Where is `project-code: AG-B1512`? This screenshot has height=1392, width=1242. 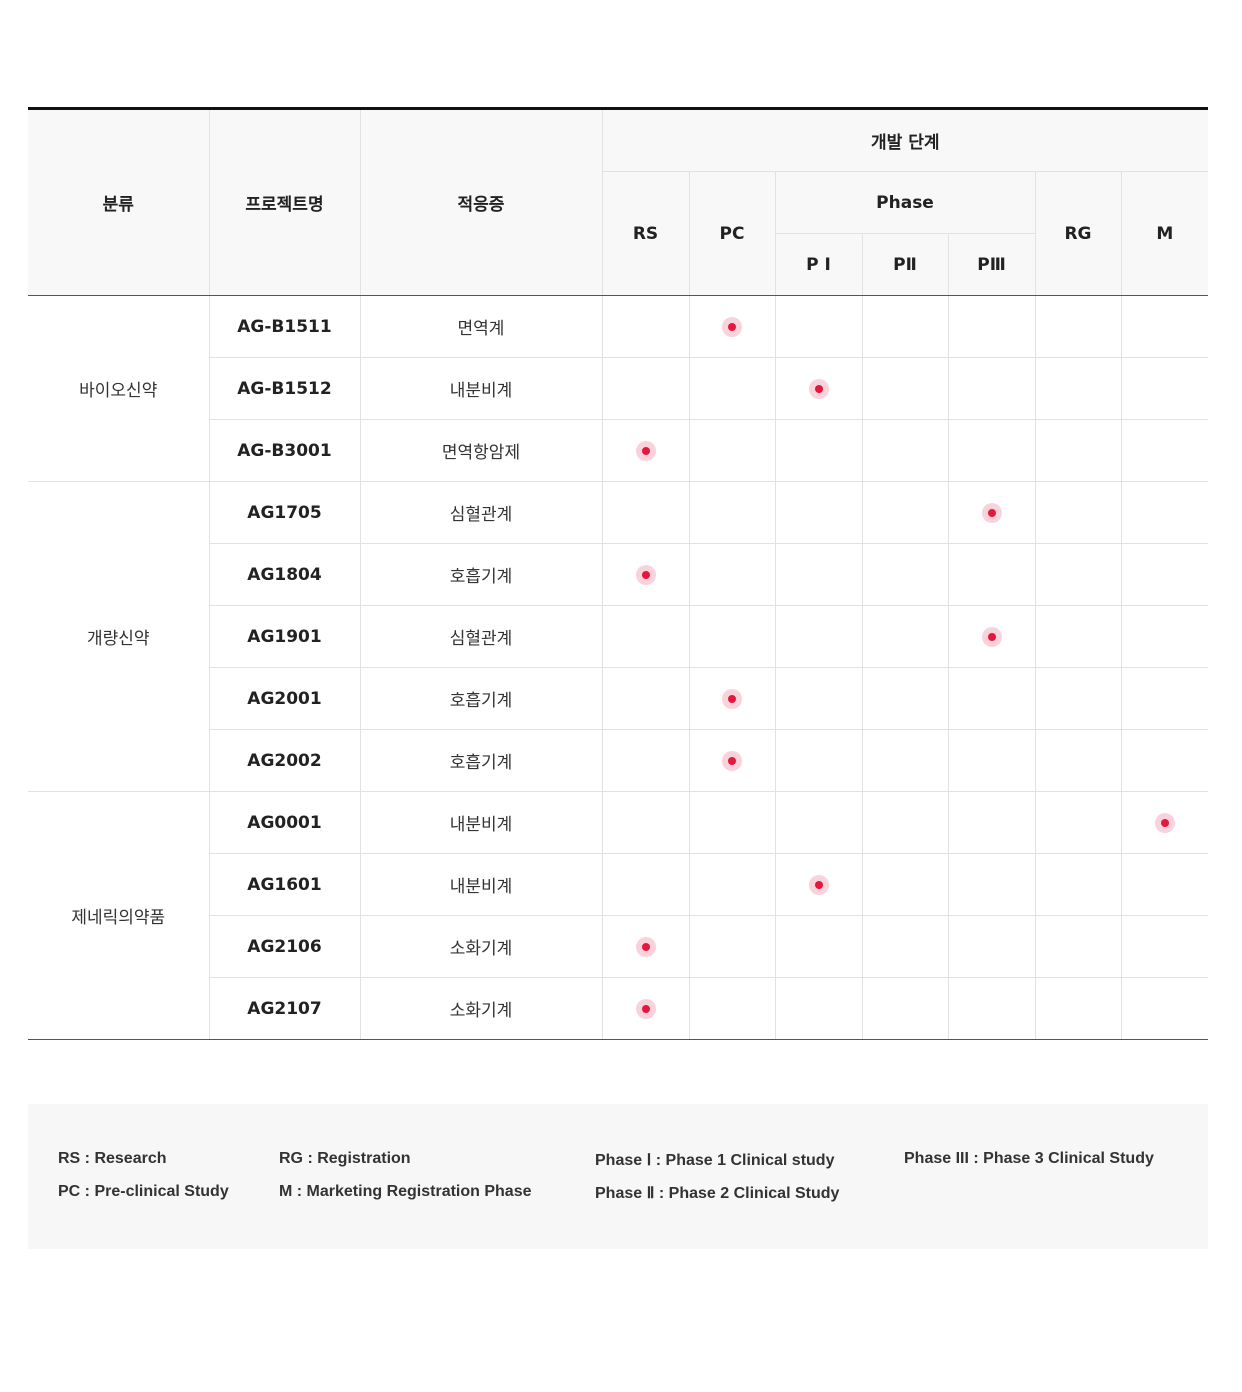 project-code: AG-B1512 is located at coordinates (285, 388).